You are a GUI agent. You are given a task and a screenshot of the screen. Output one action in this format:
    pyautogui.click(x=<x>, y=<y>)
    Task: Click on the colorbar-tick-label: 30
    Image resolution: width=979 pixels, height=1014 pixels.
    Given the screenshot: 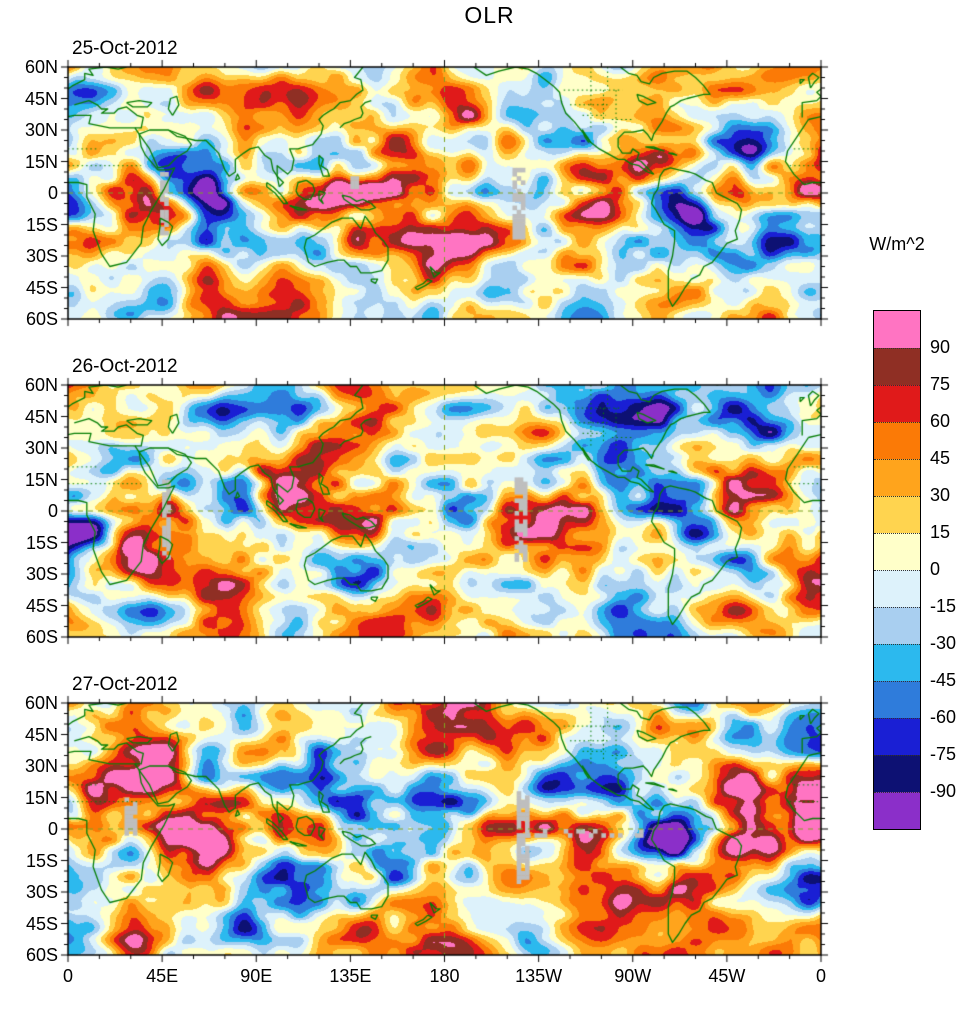 What is the action you would take?
    pyautogui.click(x=940, y=495)
    